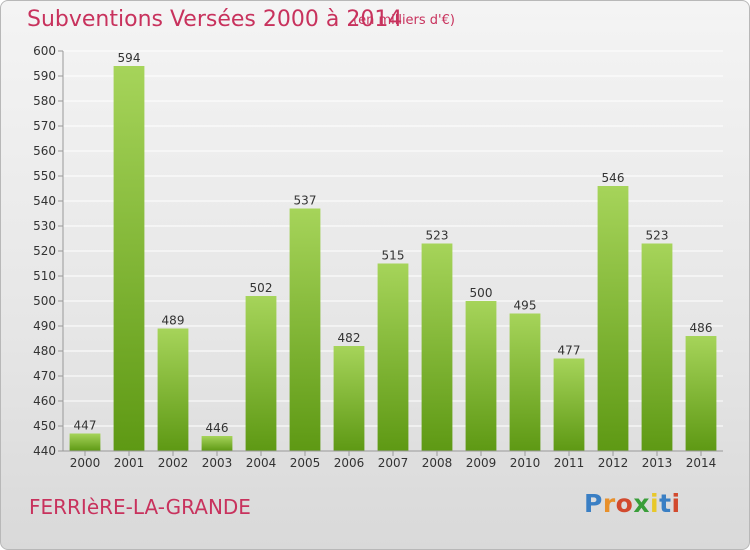 This screenshot has width=750, height=550. Describe the element at coordinates (85, 442) in the screenshot. I see `bar-2000` at that location.